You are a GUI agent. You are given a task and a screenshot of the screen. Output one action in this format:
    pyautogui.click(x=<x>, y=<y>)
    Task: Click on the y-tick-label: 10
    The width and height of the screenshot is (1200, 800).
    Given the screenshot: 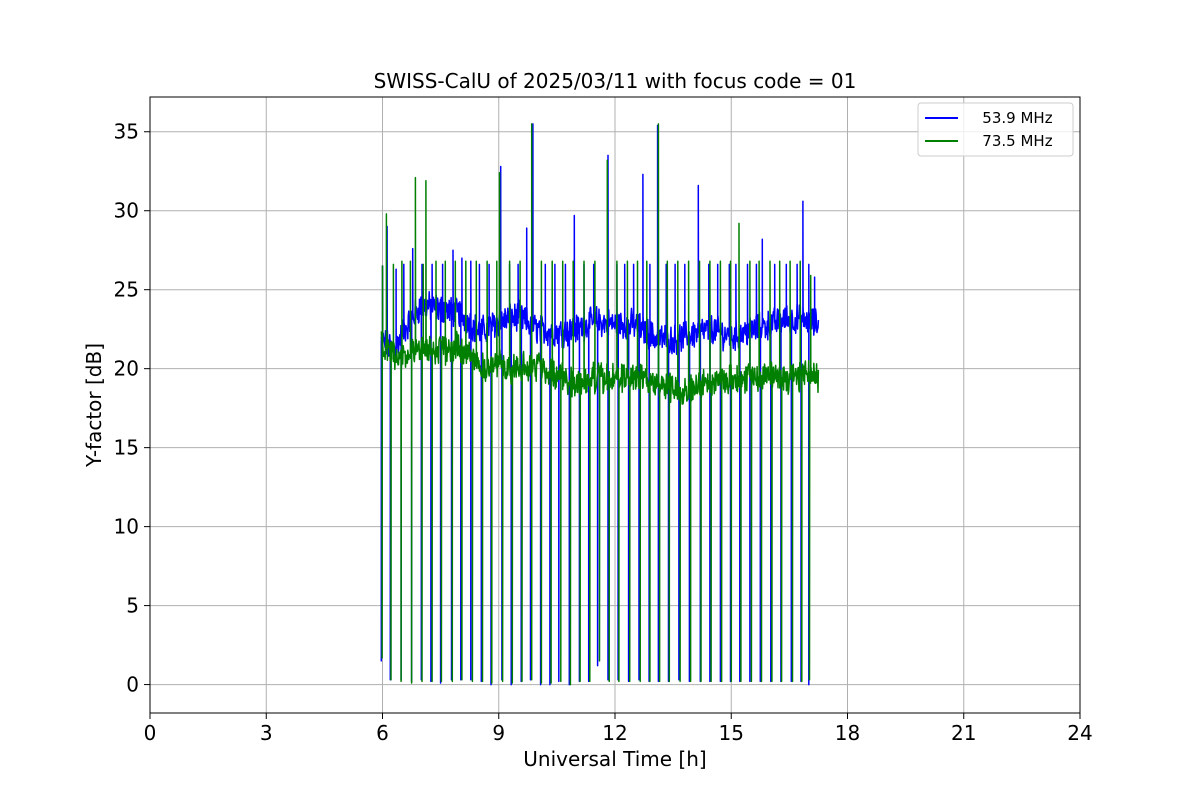 What is the action you would take?
    pyautogui.click(x=126, y=527)
    